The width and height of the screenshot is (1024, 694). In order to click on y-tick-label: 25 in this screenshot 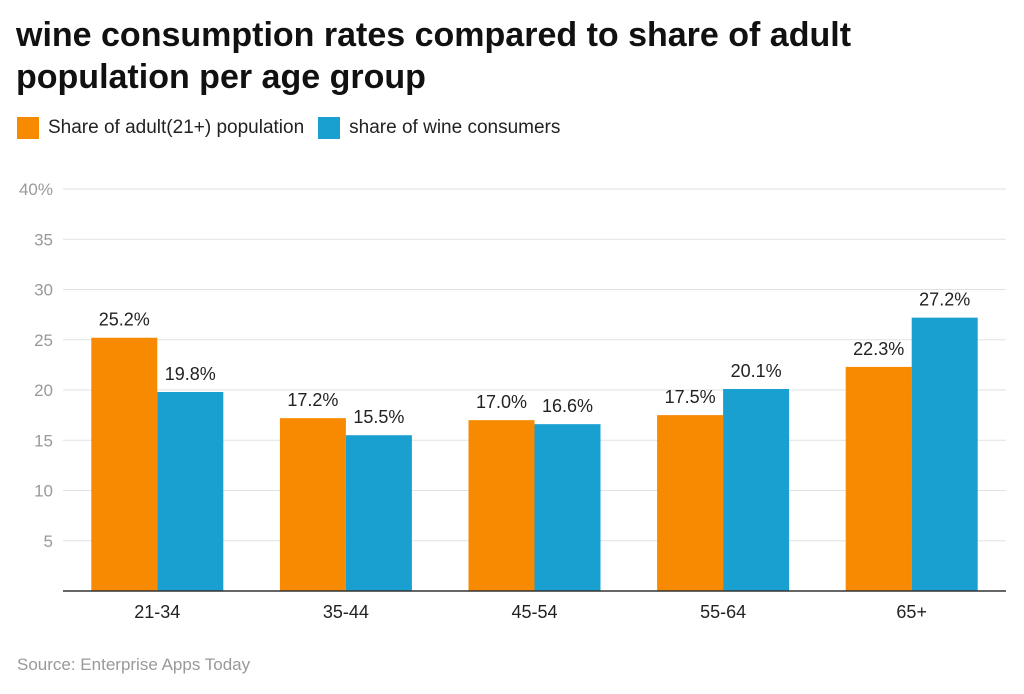, I will do `click(43, 340)`.